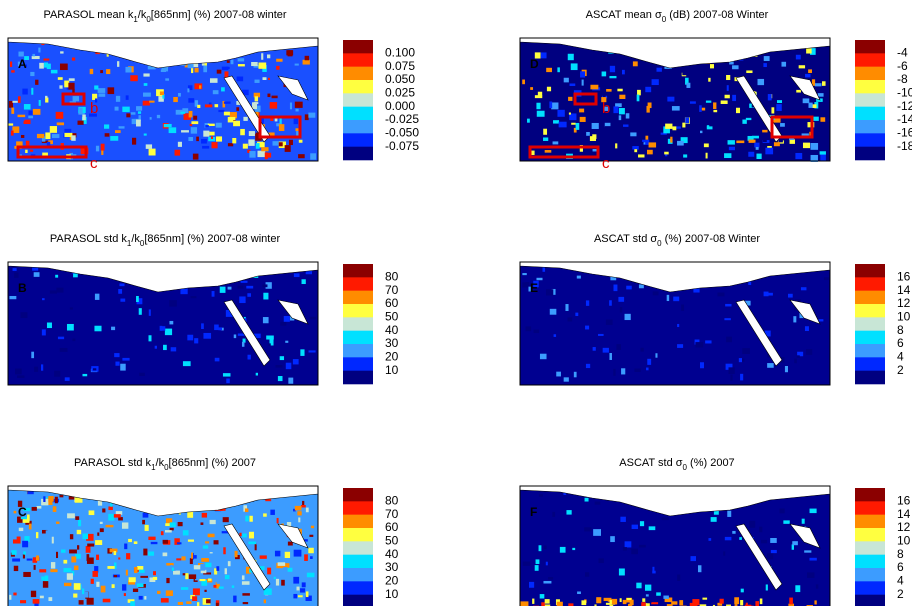 The image size is (912, 606). Describe the element at coordinates (293, 536) in the screenshot. I see `gulf` at that location.